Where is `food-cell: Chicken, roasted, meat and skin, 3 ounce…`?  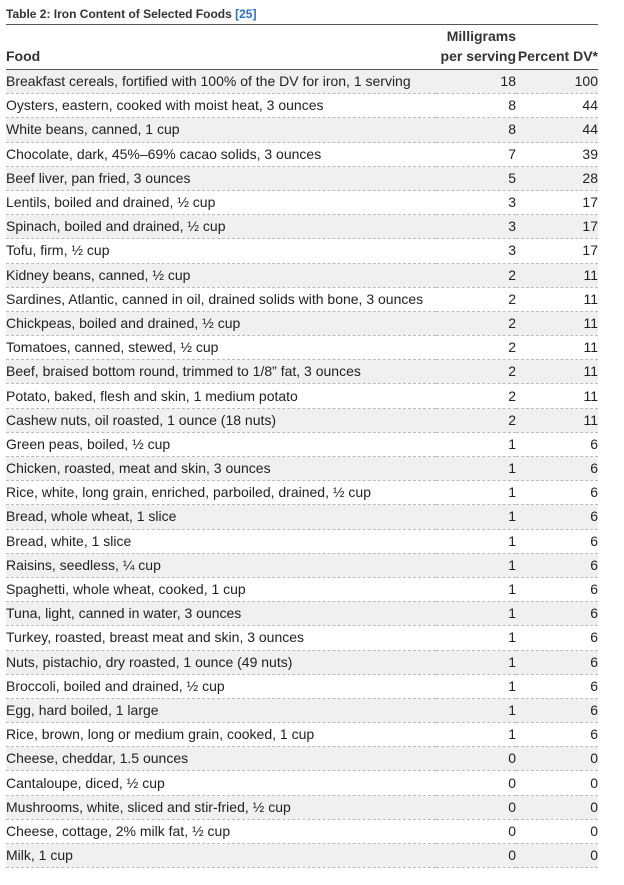
food-cell: Chicken, roasted, meat and skin, 3 ounce… is located at coordinates (221, 469).